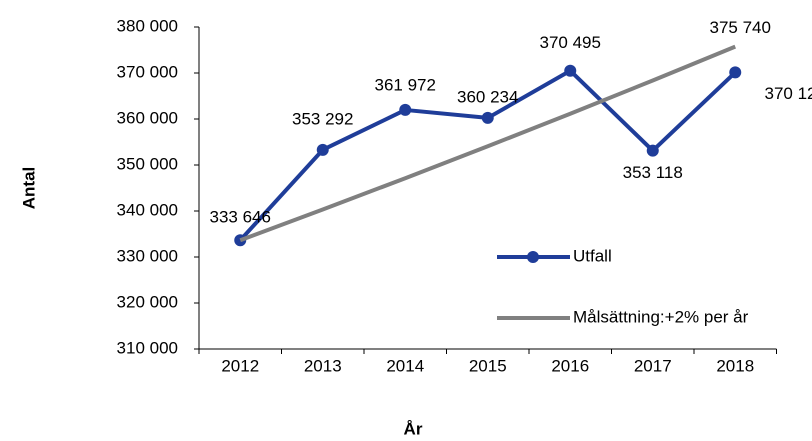 This screenshot has width=812, height=441. I want to click on data-label: 333 646, so click(240, 217).